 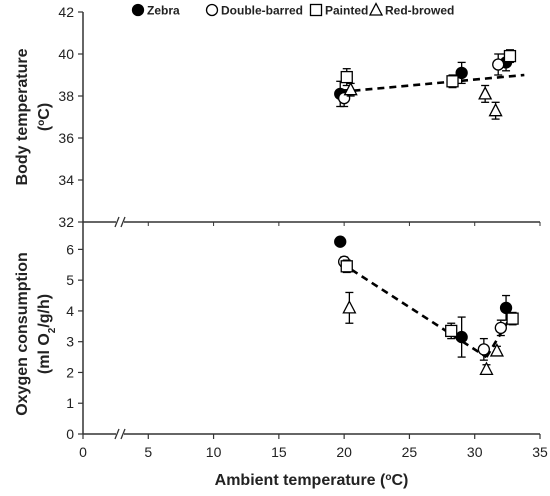 What do you see at coordinates (70, 311) in the screenshot?
I see `y-tick-label: 4` at bounding box center [70, 311].